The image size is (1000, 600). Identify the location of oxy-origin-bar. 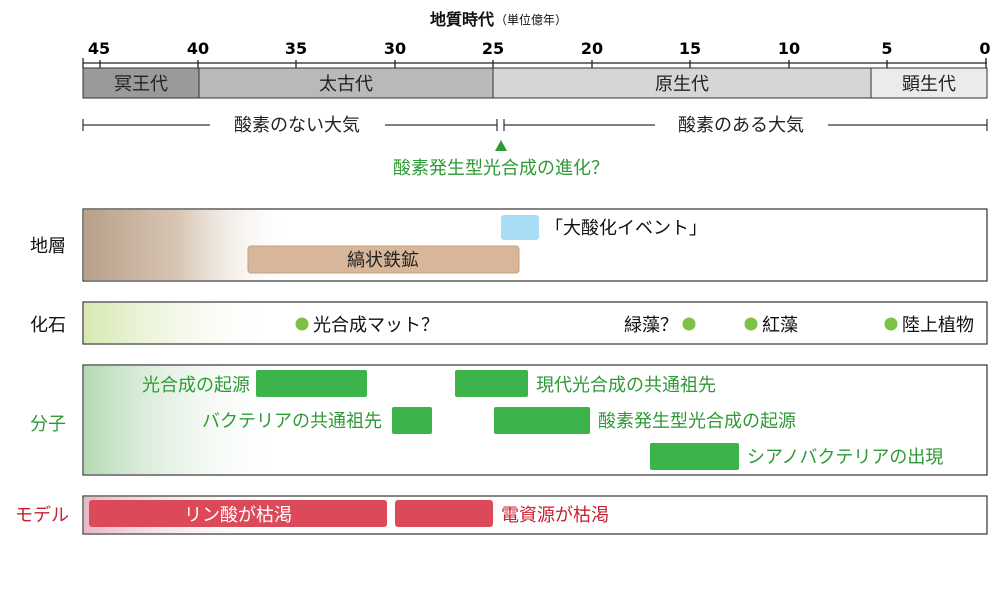
(542, 420).